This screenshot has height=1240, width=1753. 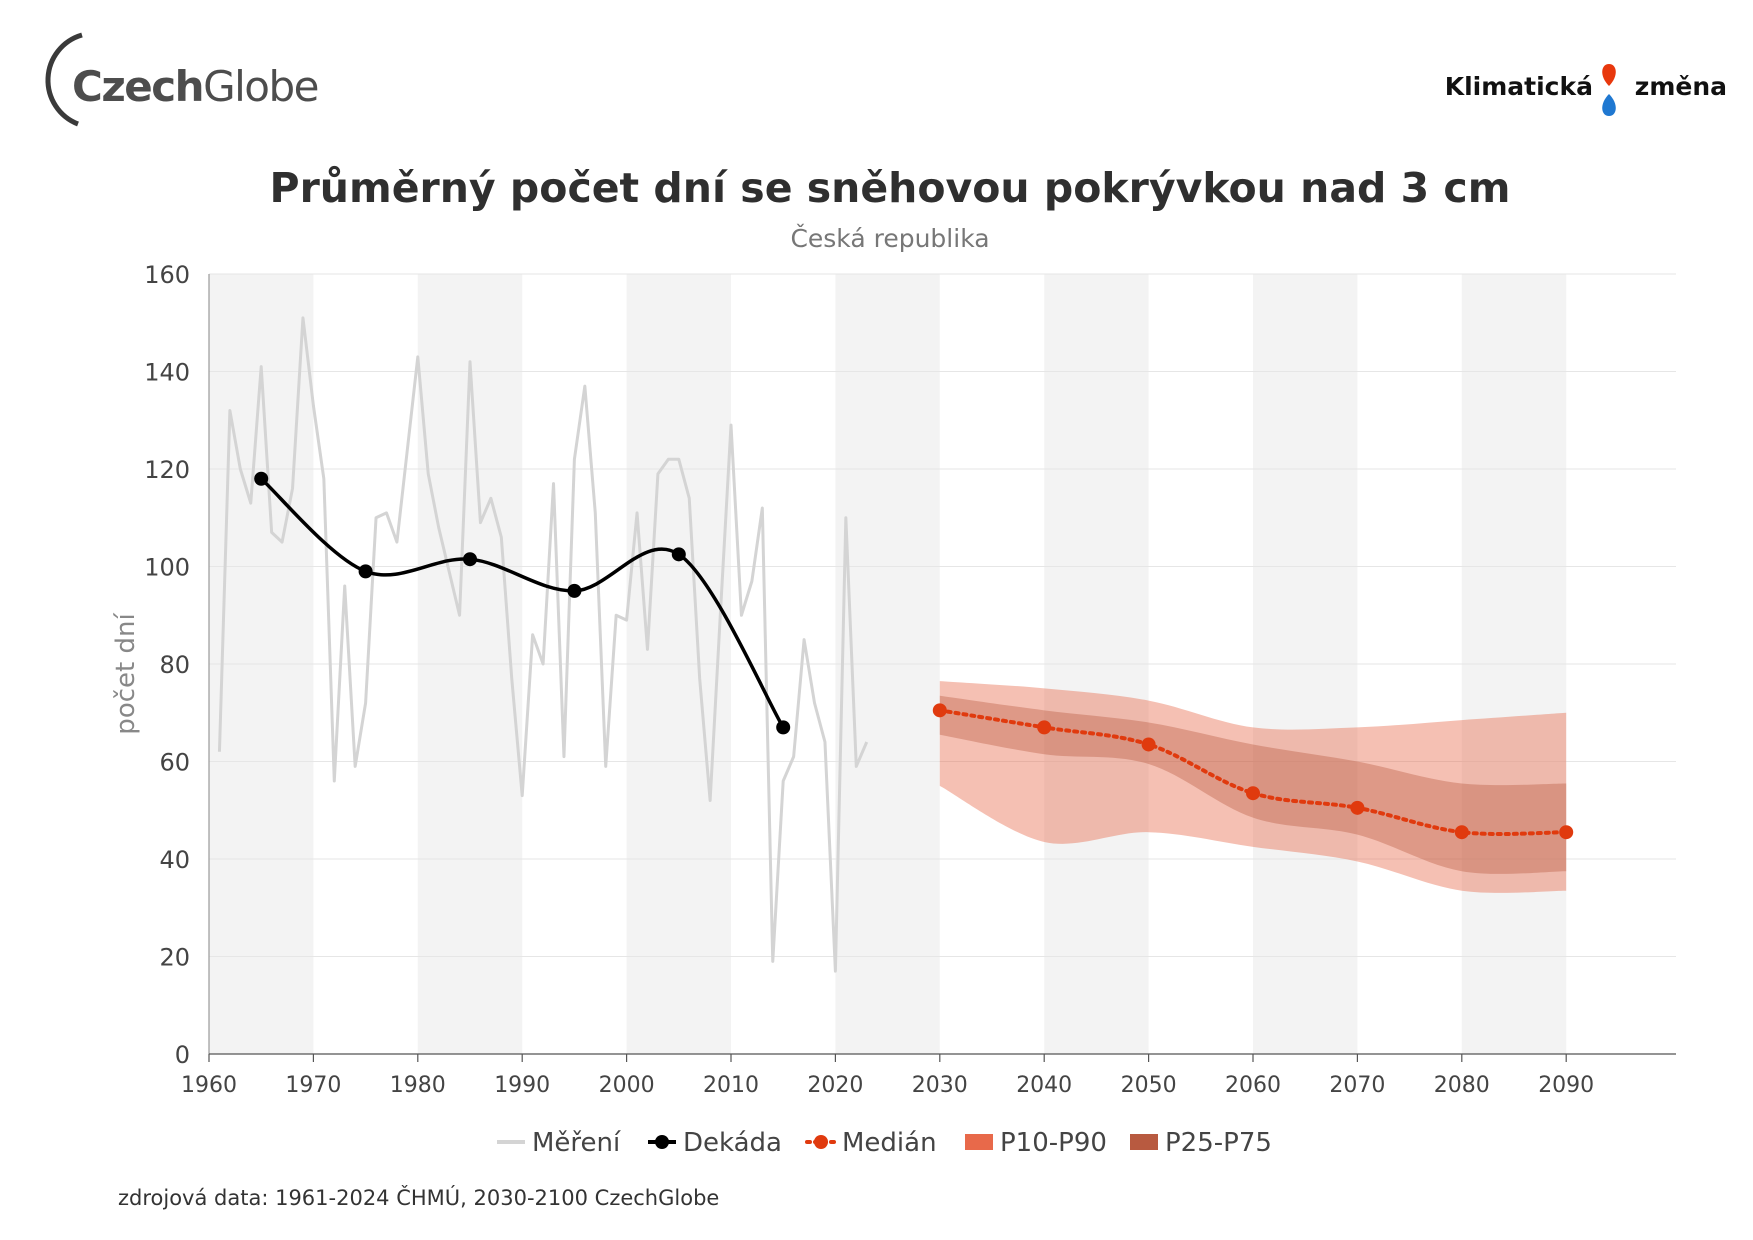 I want to click on czechglobe-wordmark: CzechGlobe, so click(x=195, y=86).